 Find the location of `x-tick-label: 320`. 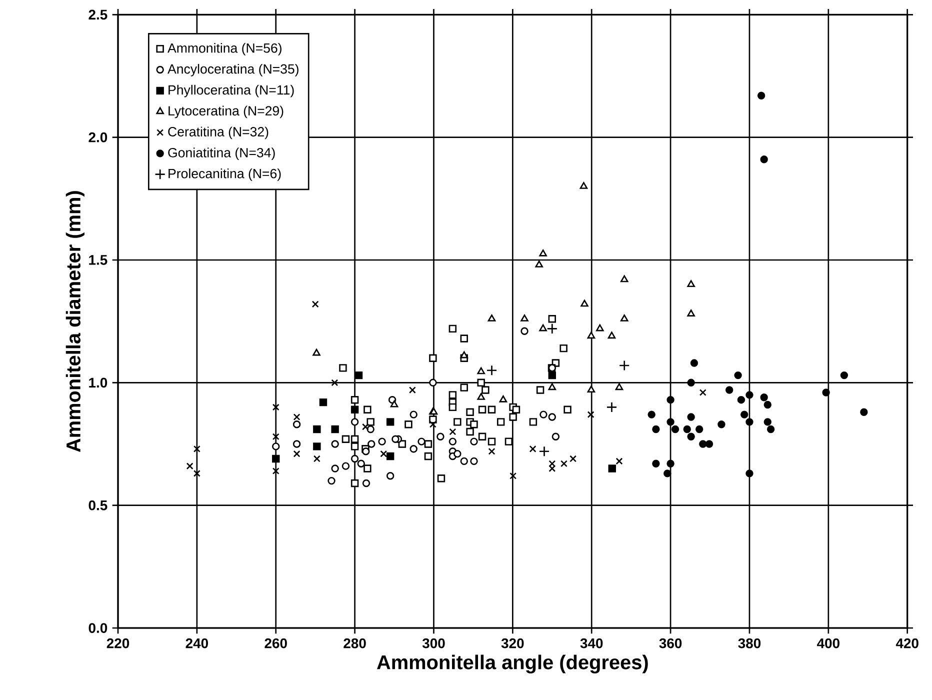

x-tick-label: 320 is located at coordinates (512, 643).